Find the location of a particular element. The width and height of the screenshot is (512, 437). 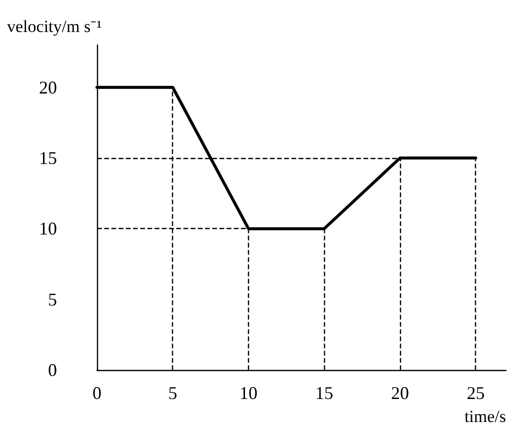

y-tick-label: 0 is located at coordinates (52, 370).